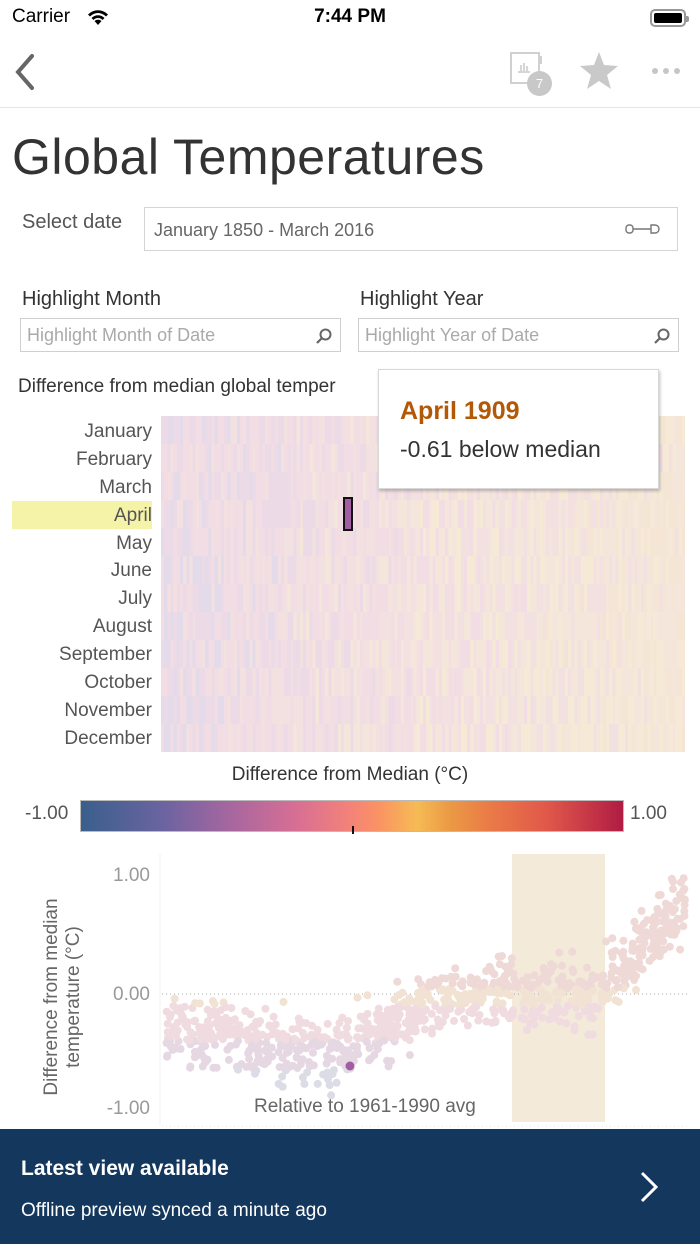 Image resolution: width=700 pixels, height=1244 pixels. Describe the element at coordinates (108, 738) in the screenshot. I see `month-label: December` at that location.